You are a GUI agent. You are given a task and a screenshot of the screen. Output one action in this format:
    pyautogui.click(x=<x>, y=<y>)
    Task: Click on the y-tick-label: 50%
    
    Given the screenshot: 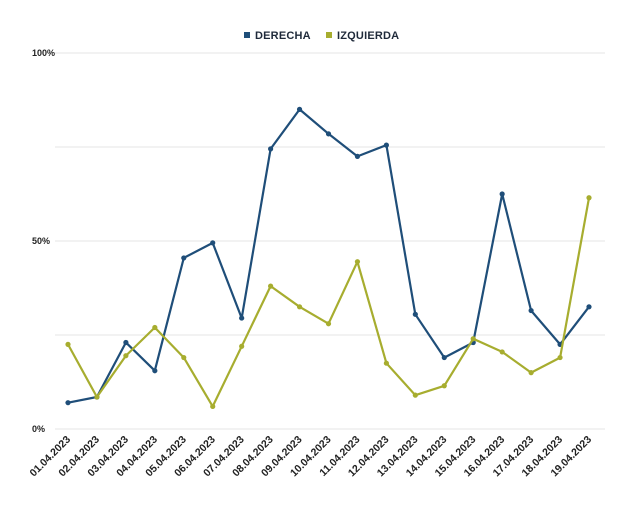 What is the action you would take?
    pyautogui.click(x=41, y=241)
    